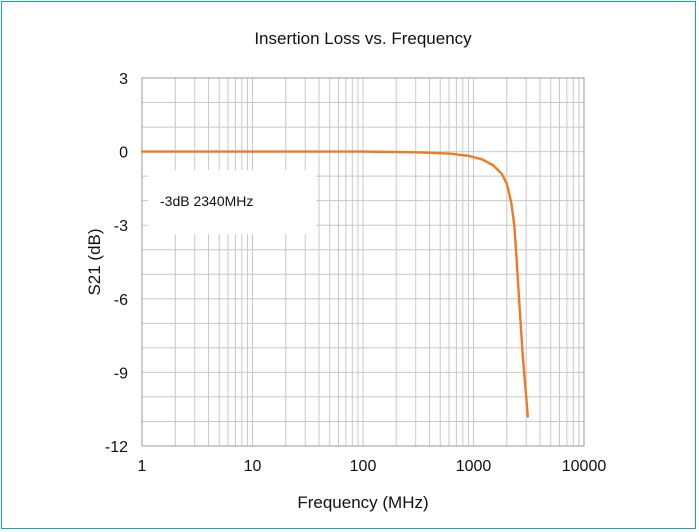  Describe the element at coordinates (121, 226) in the screenshot. I see `y-tick-label: -3` at that location.